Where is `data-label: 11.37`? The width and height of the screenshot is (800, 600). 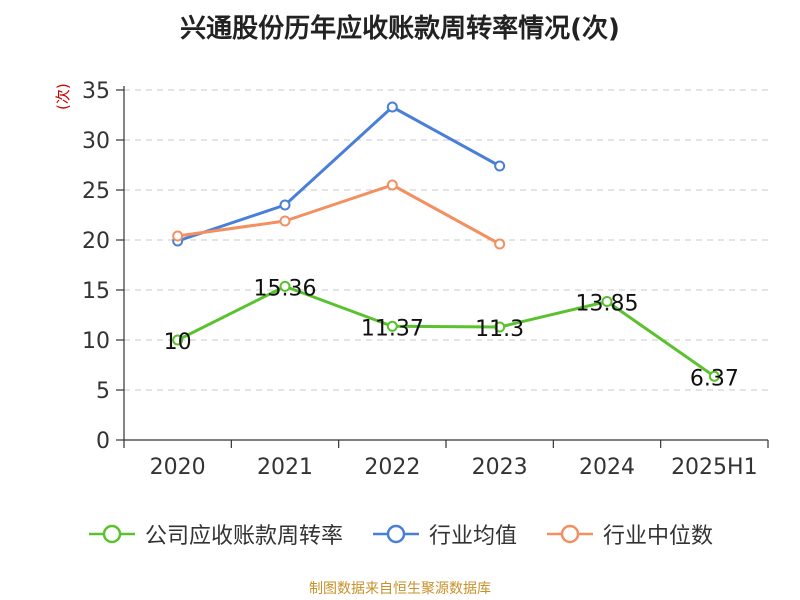 data-label: 11.37 is located at coordinates (392, 328).